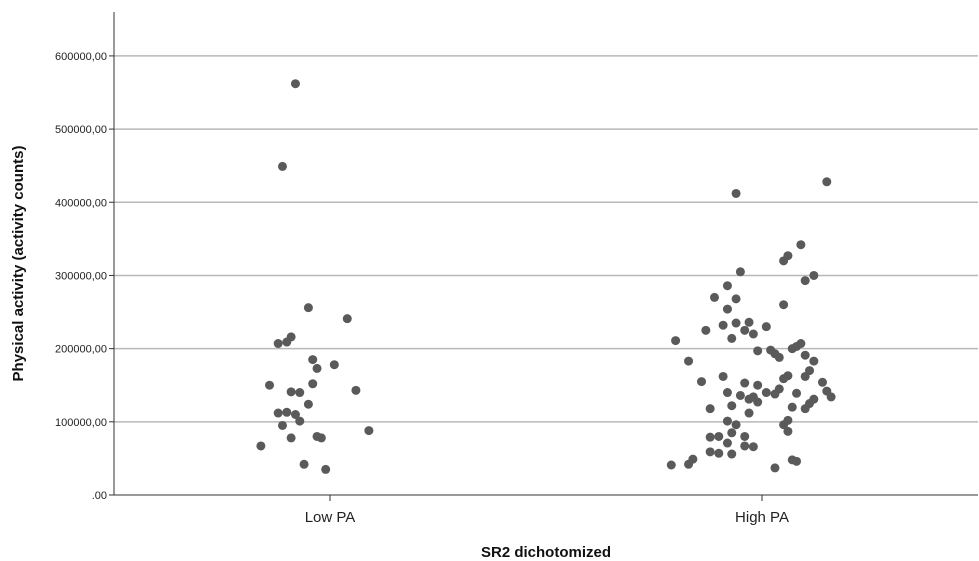  I want to click on y-tick-label: 500000,00, so click(81, 130).